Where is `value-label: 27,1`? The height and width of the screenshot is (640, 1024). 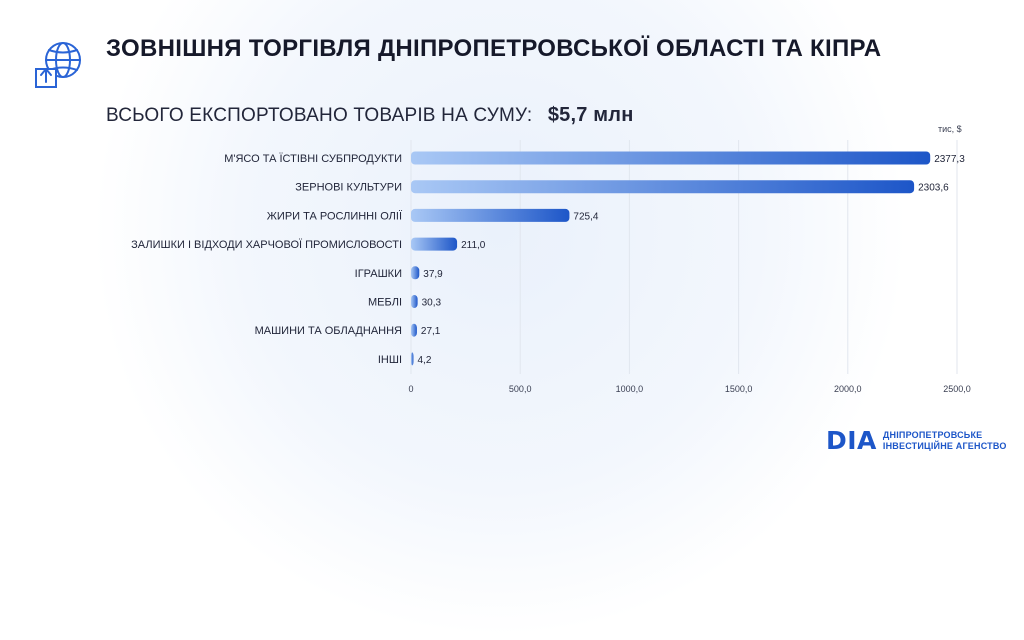 value-label: 27,1 is located at coordinates (431, 331).